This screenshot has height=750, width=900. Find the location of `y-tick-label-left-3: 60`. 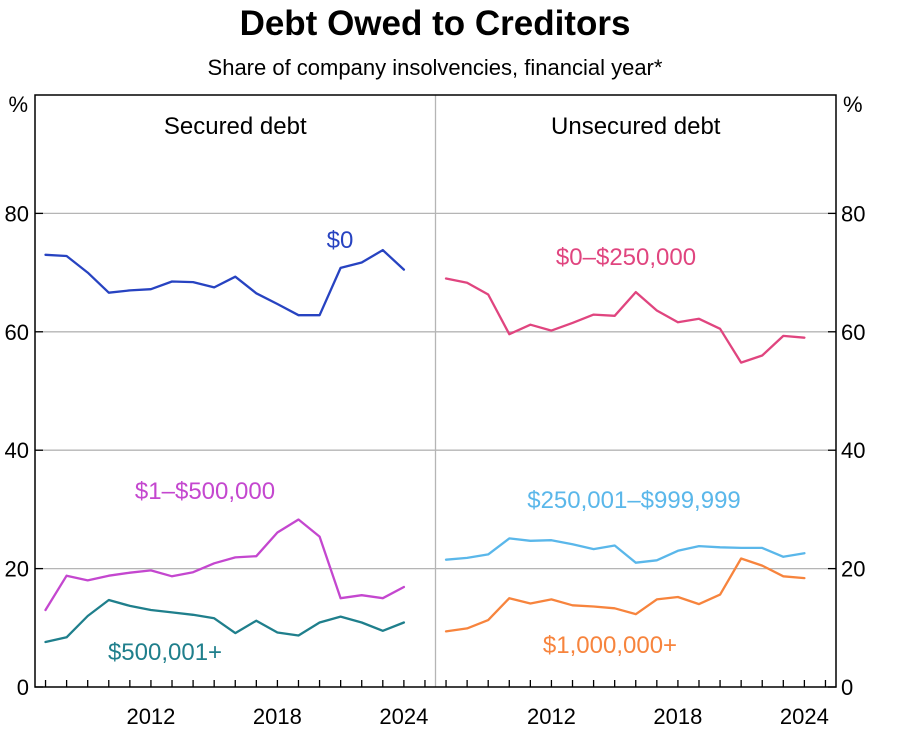

y-tick-label-left-3: 60 is located at coordinates (17, 332).